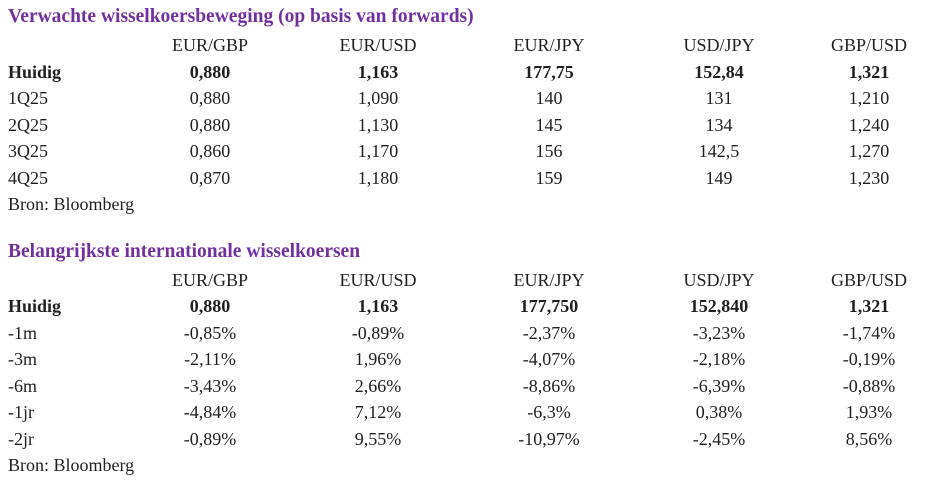  What do you see at coordinates (467, 412) in the screenshot?
I see `table-row: -1jr -4,84% 7,12% -6,3% 0,38% 1,93%` at bounding box center [467, 412].